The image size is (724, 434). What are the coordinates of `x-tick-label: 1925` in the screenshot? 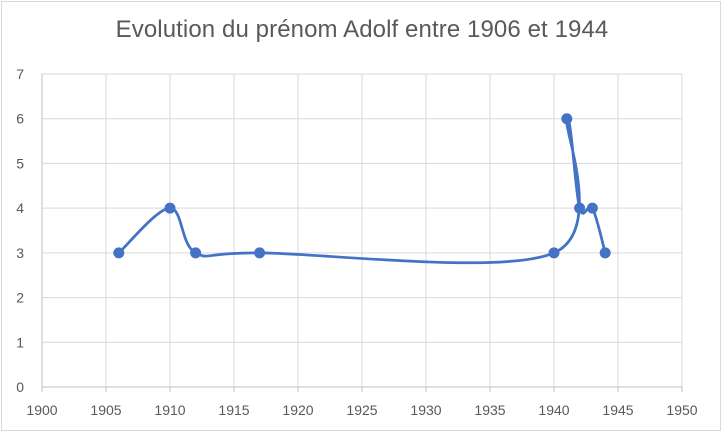 It's located at (361, 410).